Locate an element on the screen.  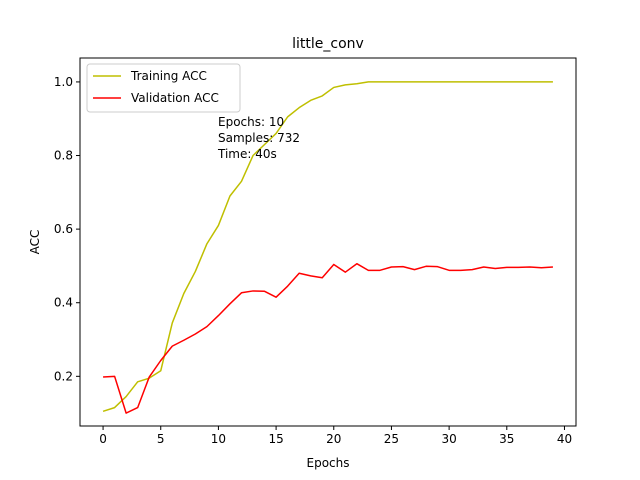
x-tick-label: 20 is located at coordinates (333, 439).